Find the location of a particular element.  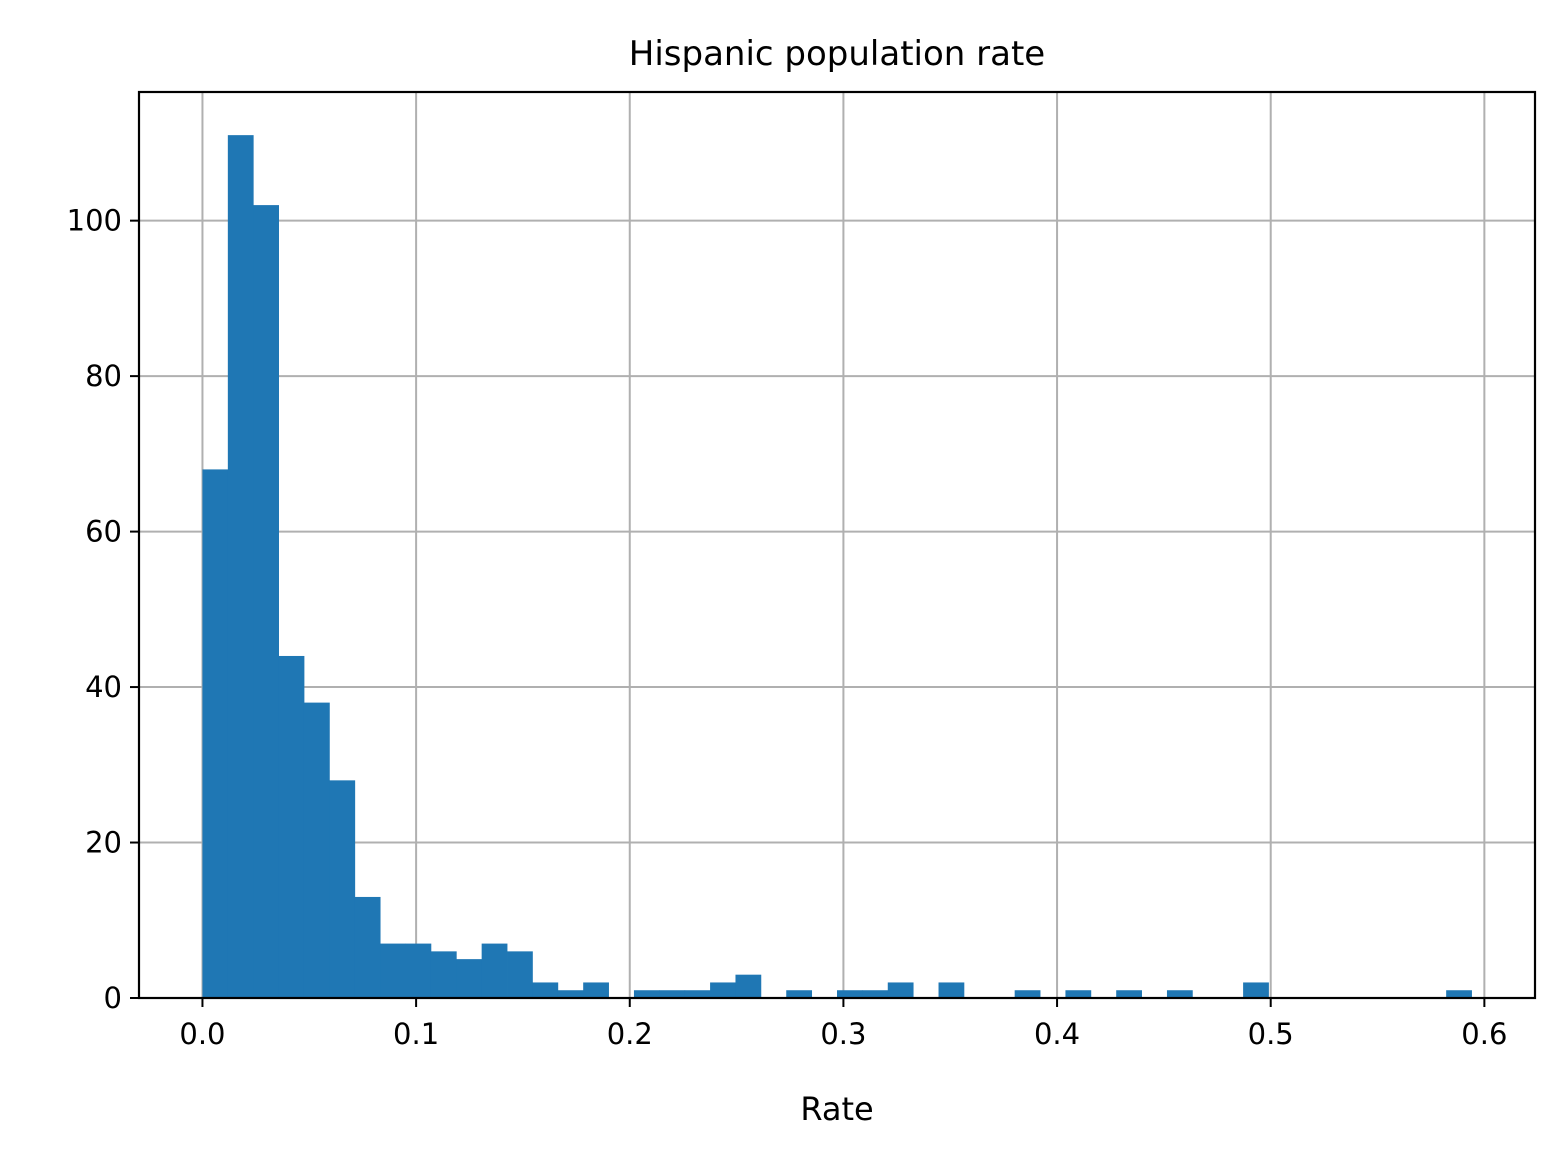

x-tick-label: 0.1 is located at coordinates (416, 1034).